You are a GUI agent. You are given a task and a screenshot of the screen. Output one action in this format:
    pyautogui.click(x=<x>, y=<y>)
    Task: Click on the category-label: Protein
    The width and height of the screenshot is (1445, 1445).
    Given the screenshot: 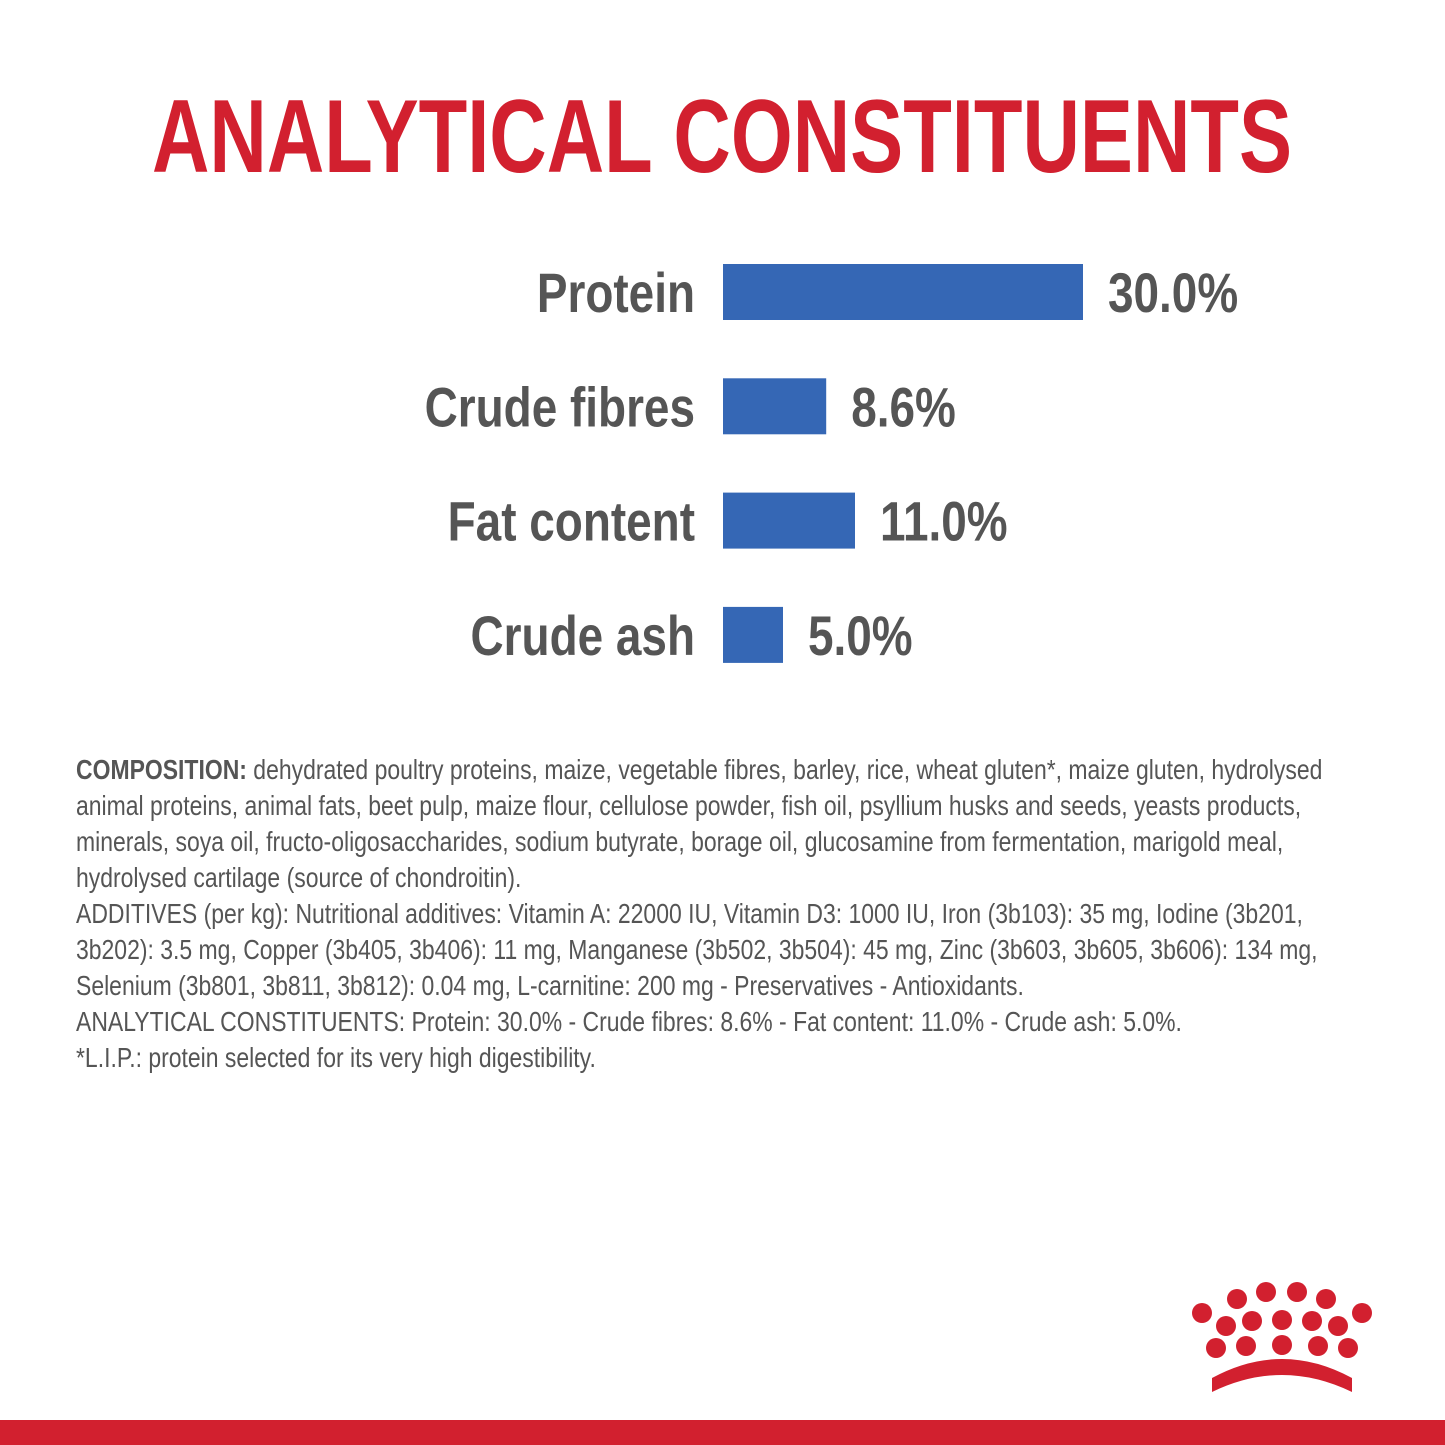 What is the action you would take?
    pyautogui.click(x=616, y=293)
    